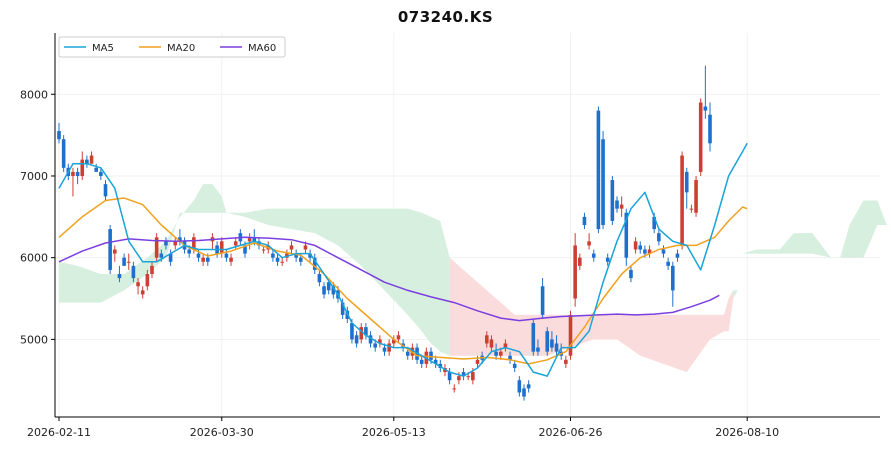  Describe the element at coordinates (181, 48) in the screenshot. I see `legend-entry: MA20` at that location.